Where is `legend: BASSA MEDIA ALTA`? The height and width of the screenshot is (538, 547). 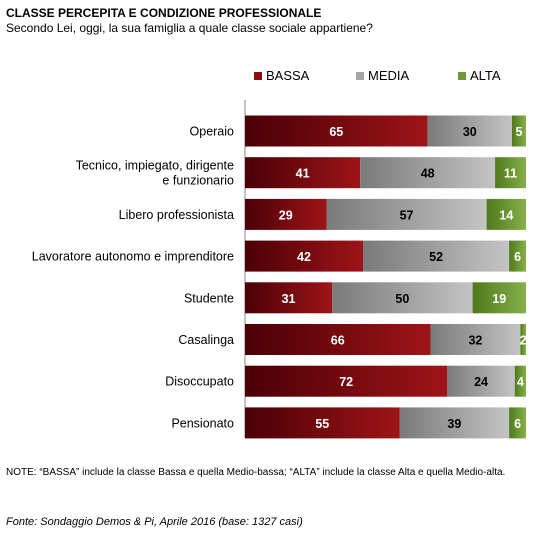
legend: BASSA MEDIA ALTA is located at coordinates (273, 76).